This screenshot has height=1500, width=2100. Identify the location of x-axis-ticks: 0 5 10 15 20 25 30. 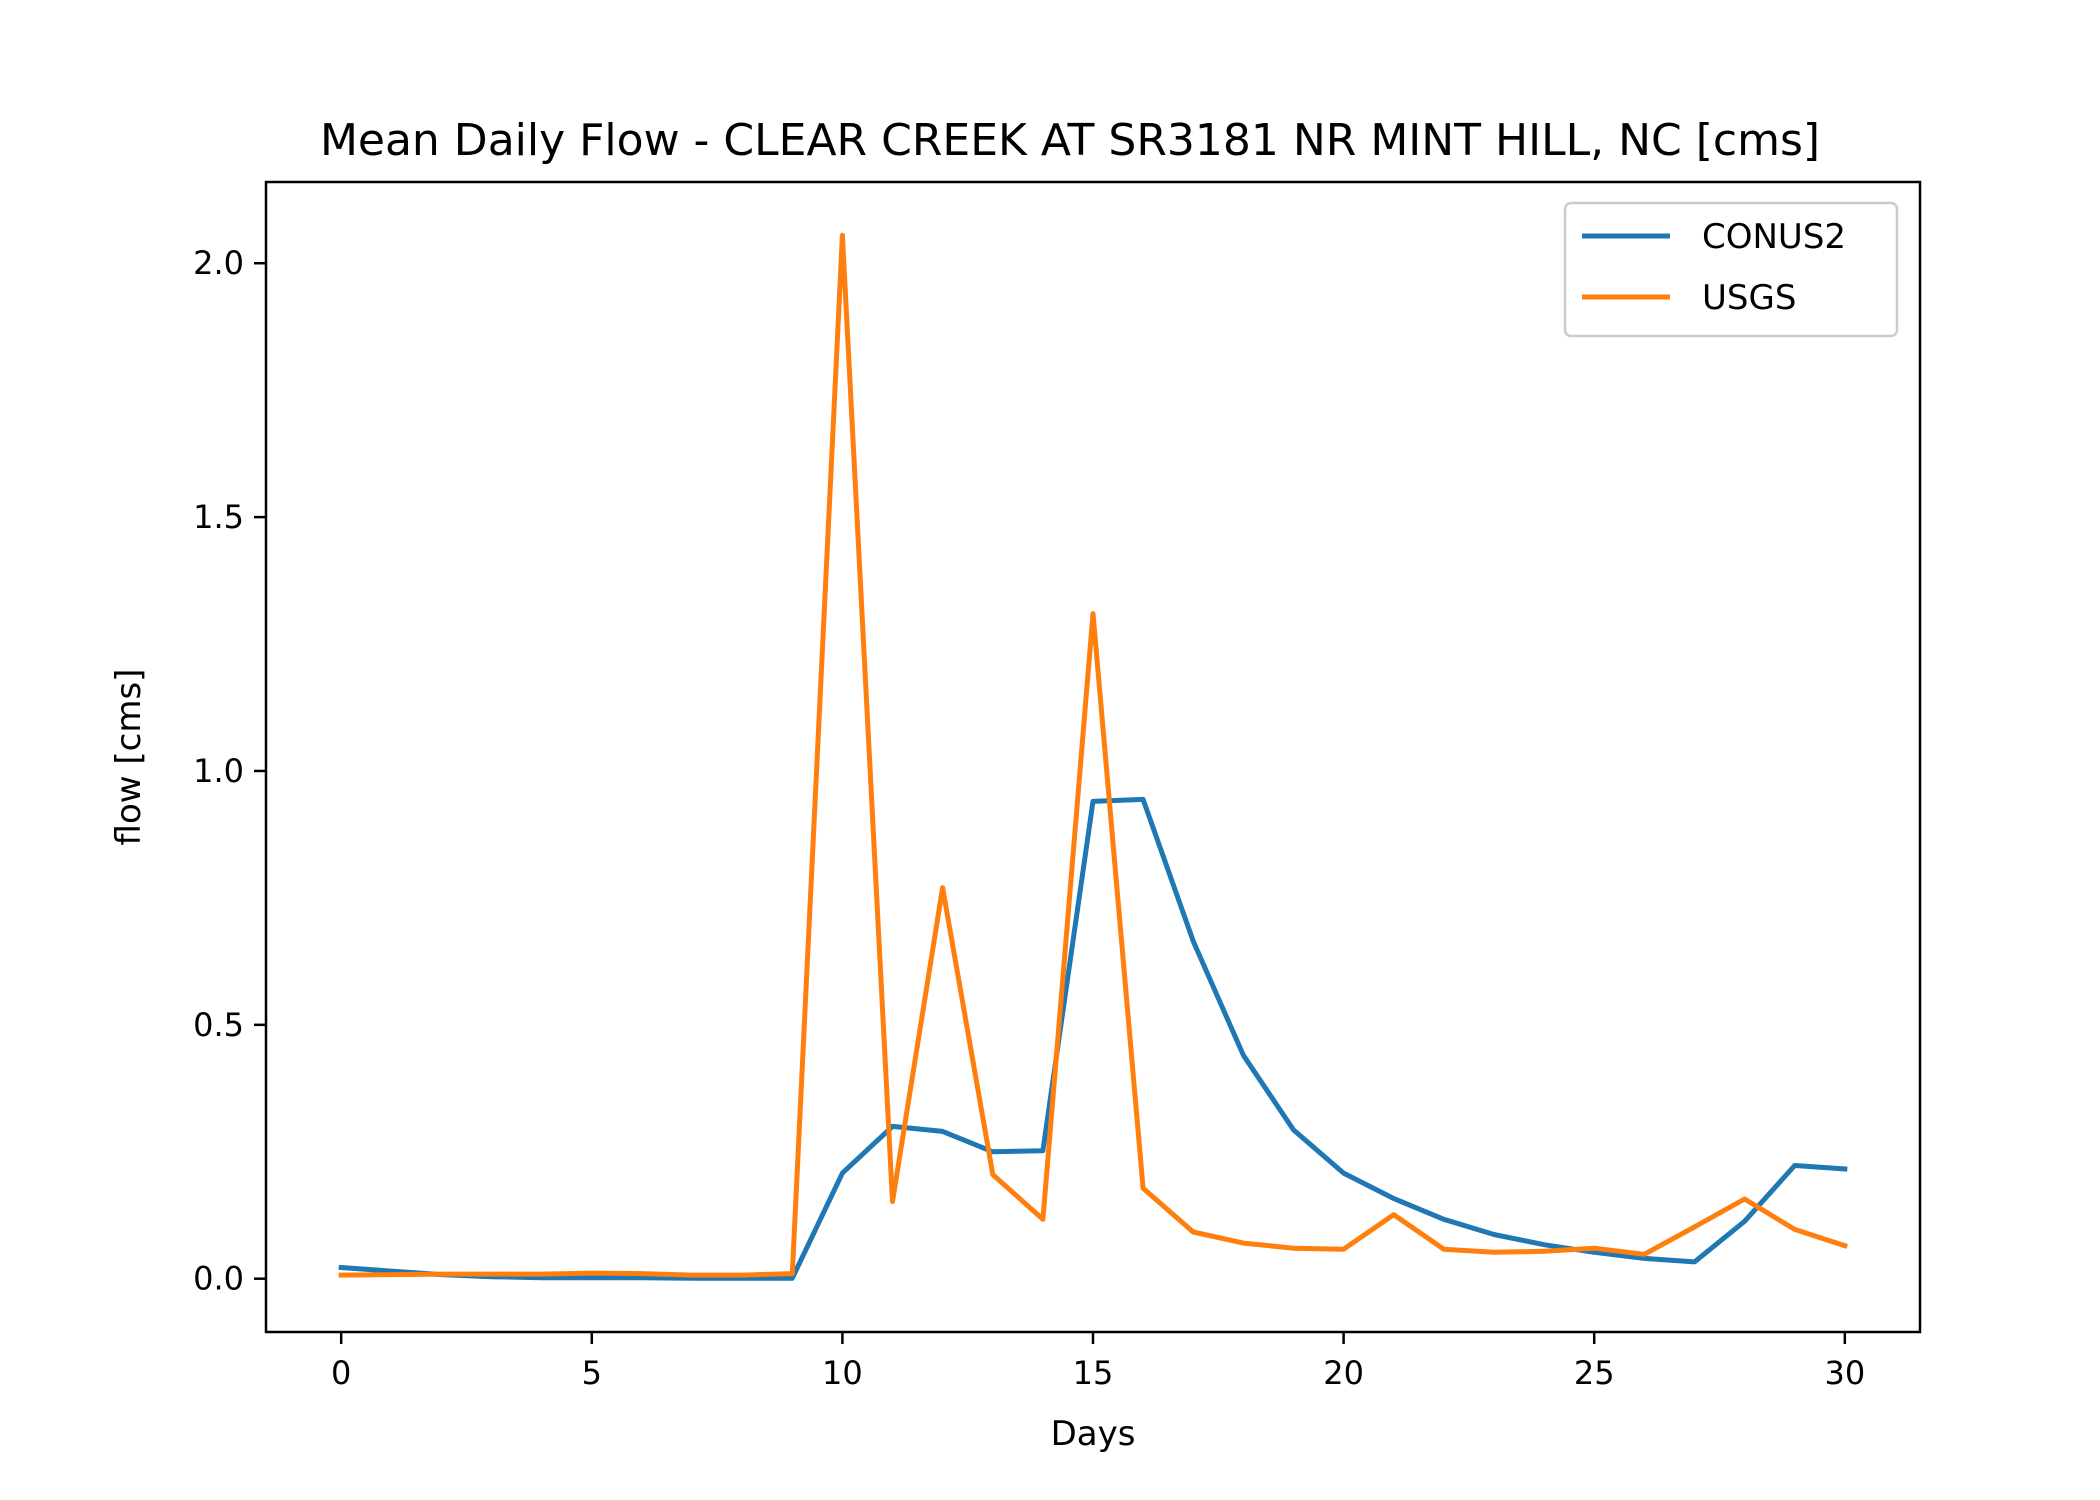
(1098, 1362).